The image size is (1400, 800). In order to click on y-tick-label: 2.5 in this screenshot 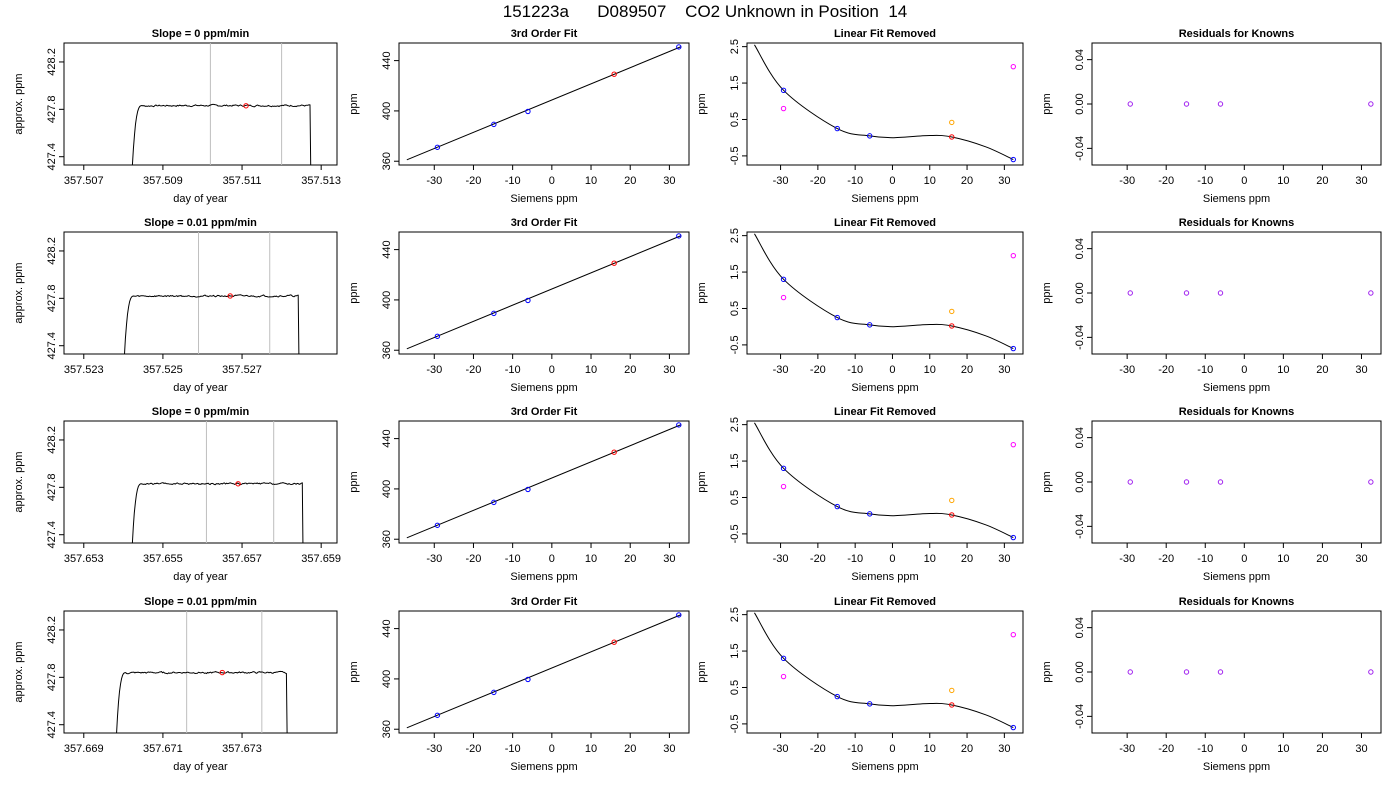, I will do `click(735, 235)`.